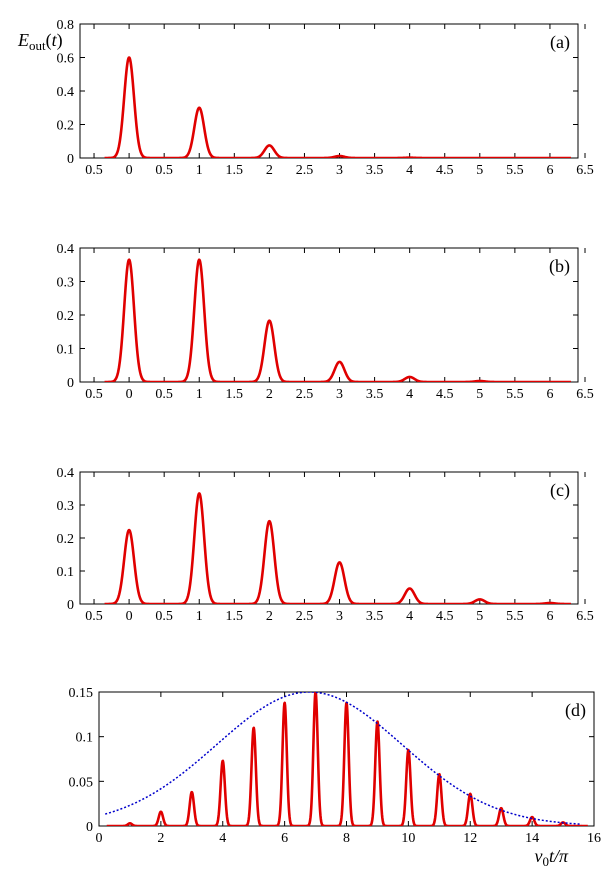  What do you see at coordinates (81, 693) in the screenshot?
I see `y-tick-label: 0.15` at bounding box center [81, 693].